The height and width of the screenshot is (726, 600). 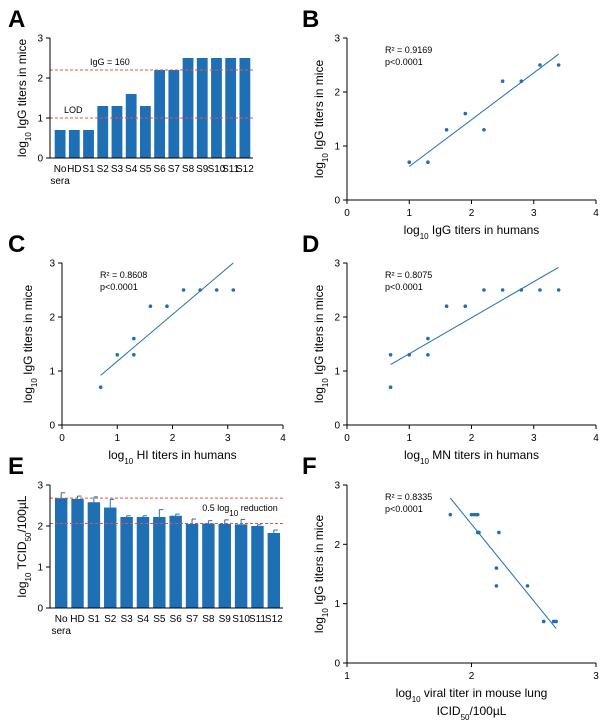 What do you see at coordinates (126, 619) in the screenshot?
I see `x-tick-label: S3` at bounding box center [126, 619].